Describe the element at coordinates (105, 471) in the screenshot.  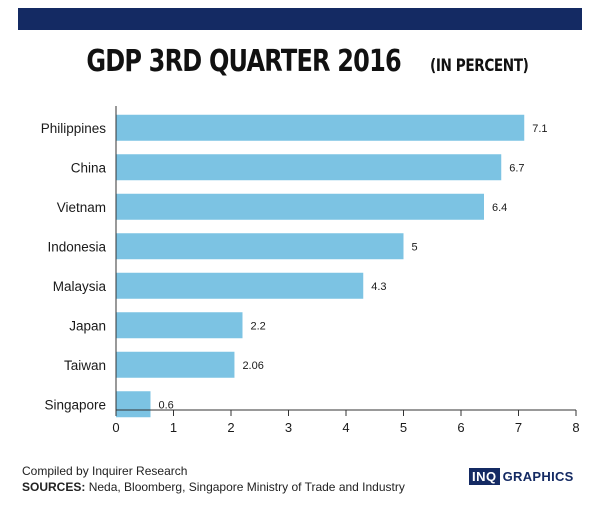
I see `compiled-by: Compiled by Inquirer Research` at that location.